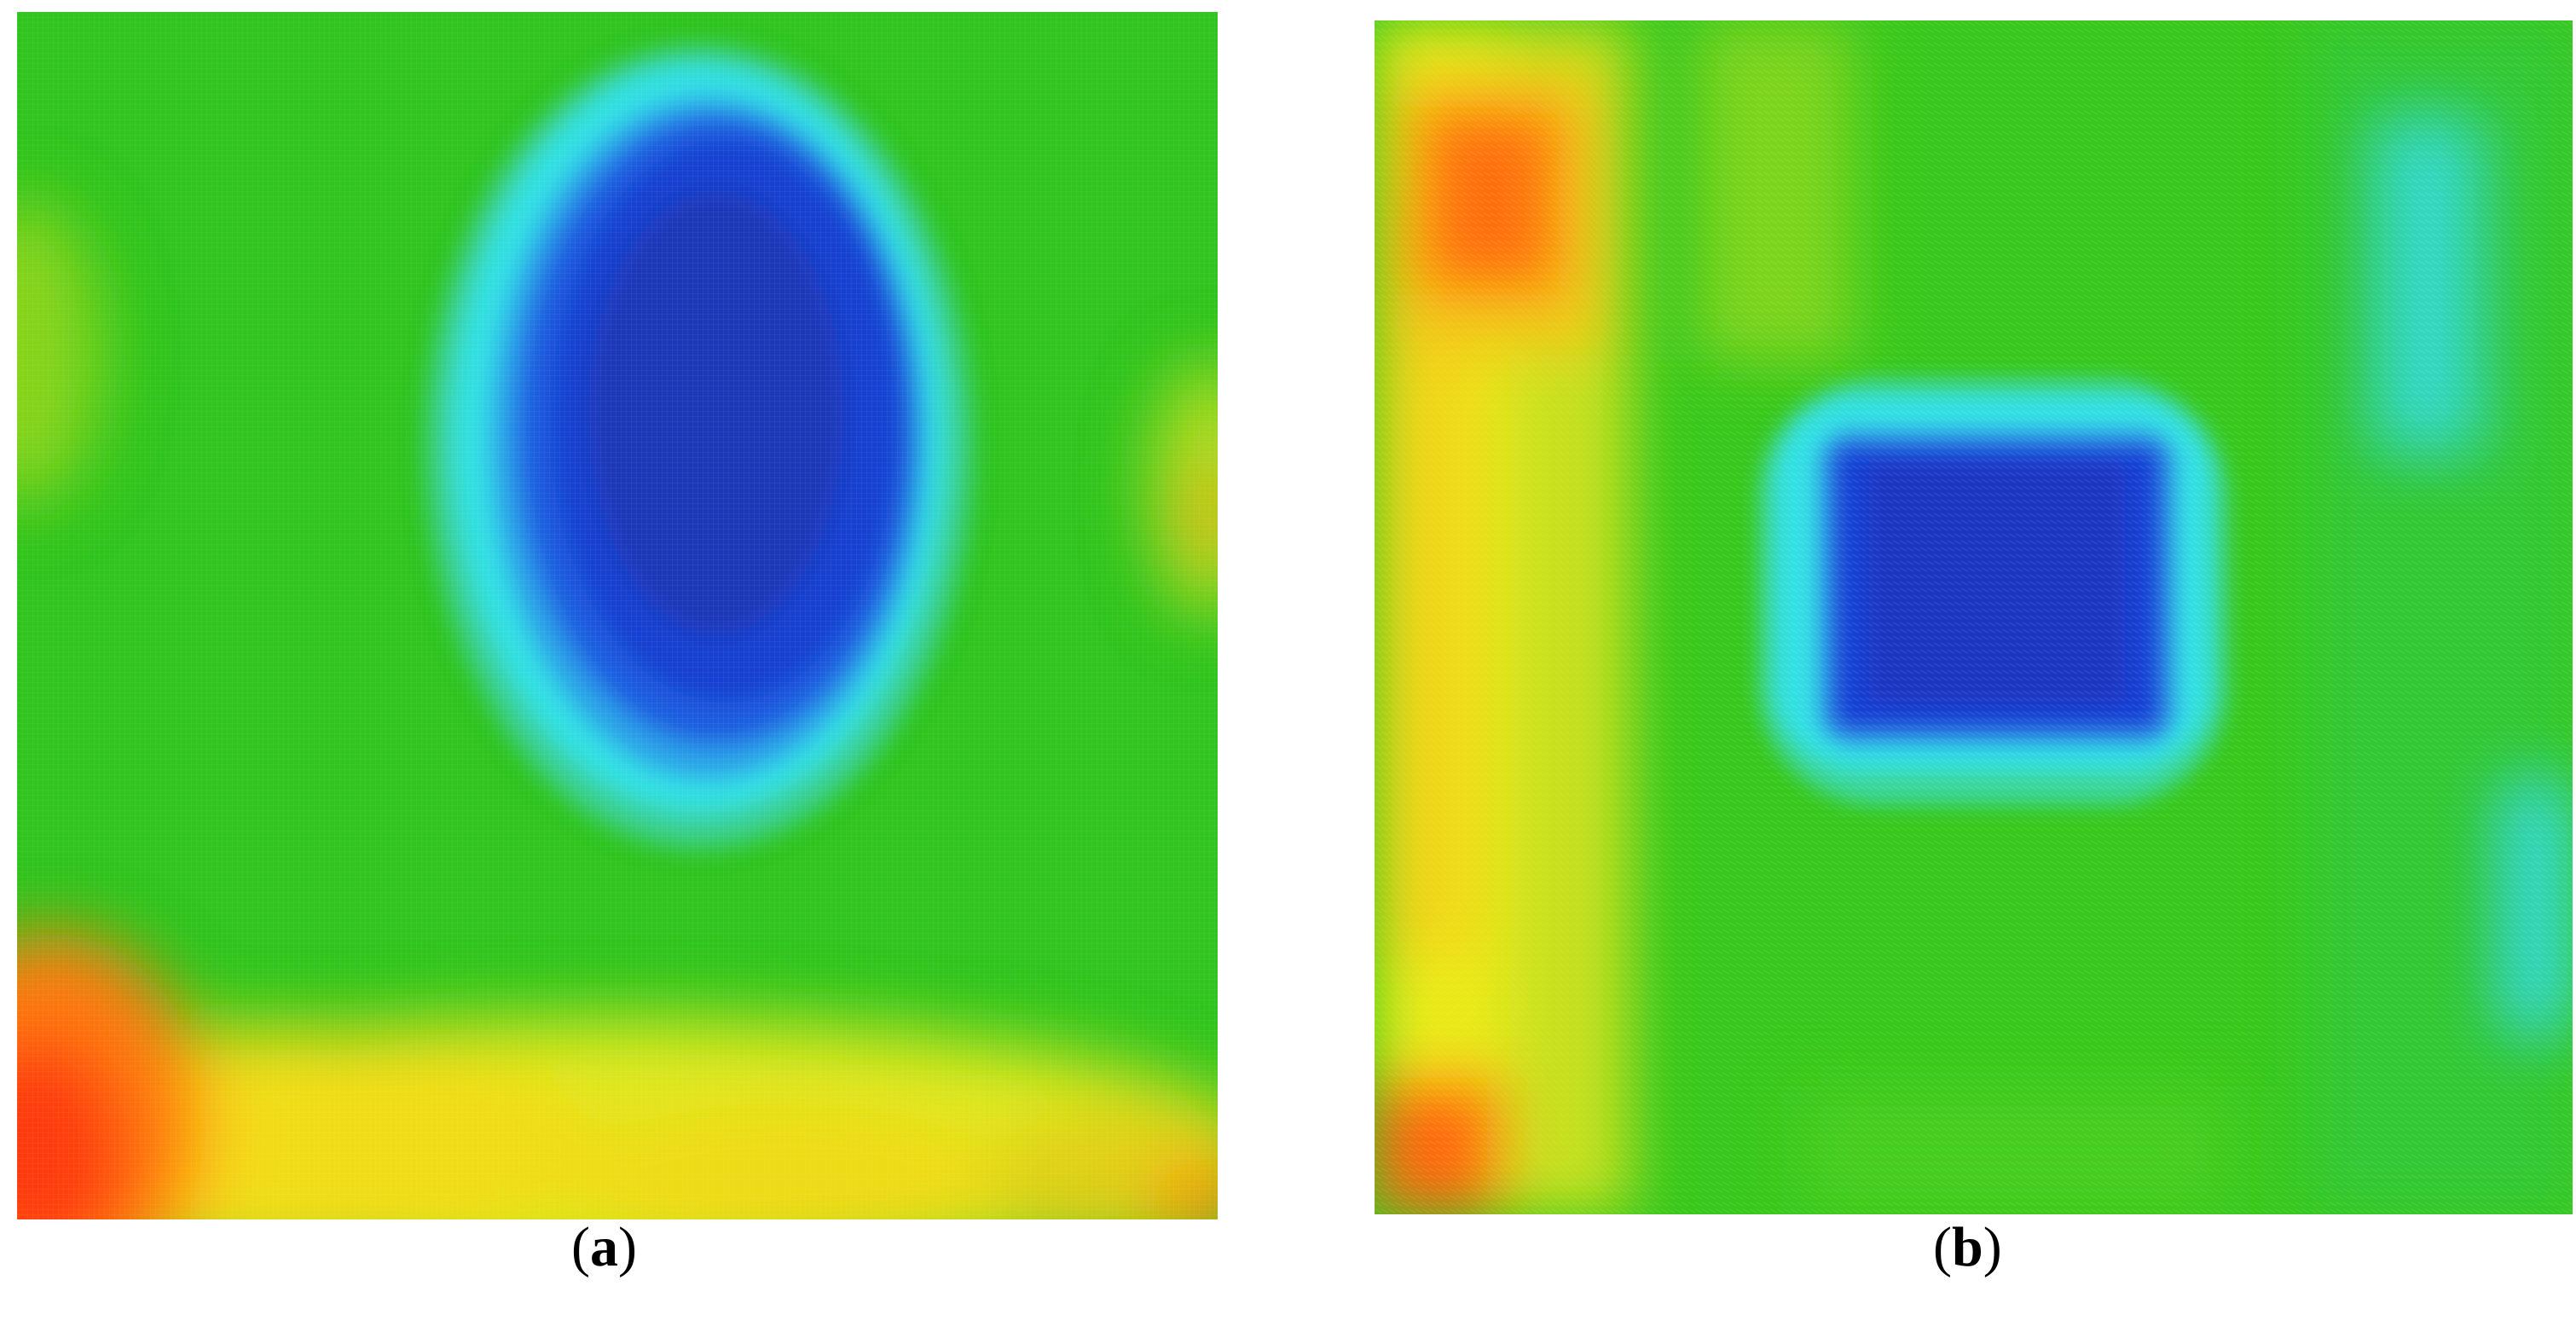  What do you see at coordinates (580, 1247) in the screenshot?
I see `caption-a-open: (` at bounding box center [580, 1247].